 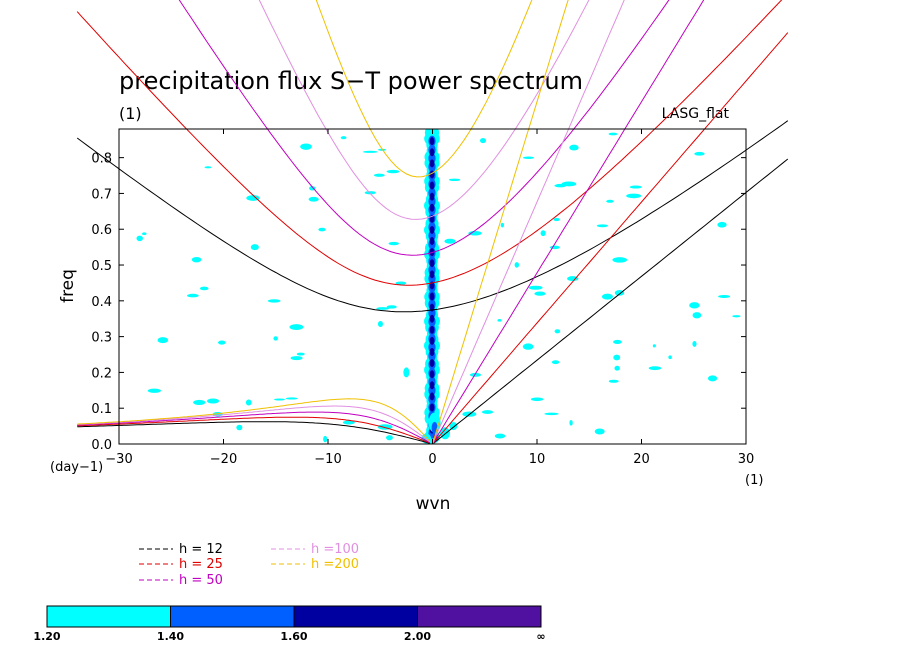 What do you see at coordinates (335, 564) in the screenshot?
I see `legend-label: h =200` at bounding box center [335, 564].